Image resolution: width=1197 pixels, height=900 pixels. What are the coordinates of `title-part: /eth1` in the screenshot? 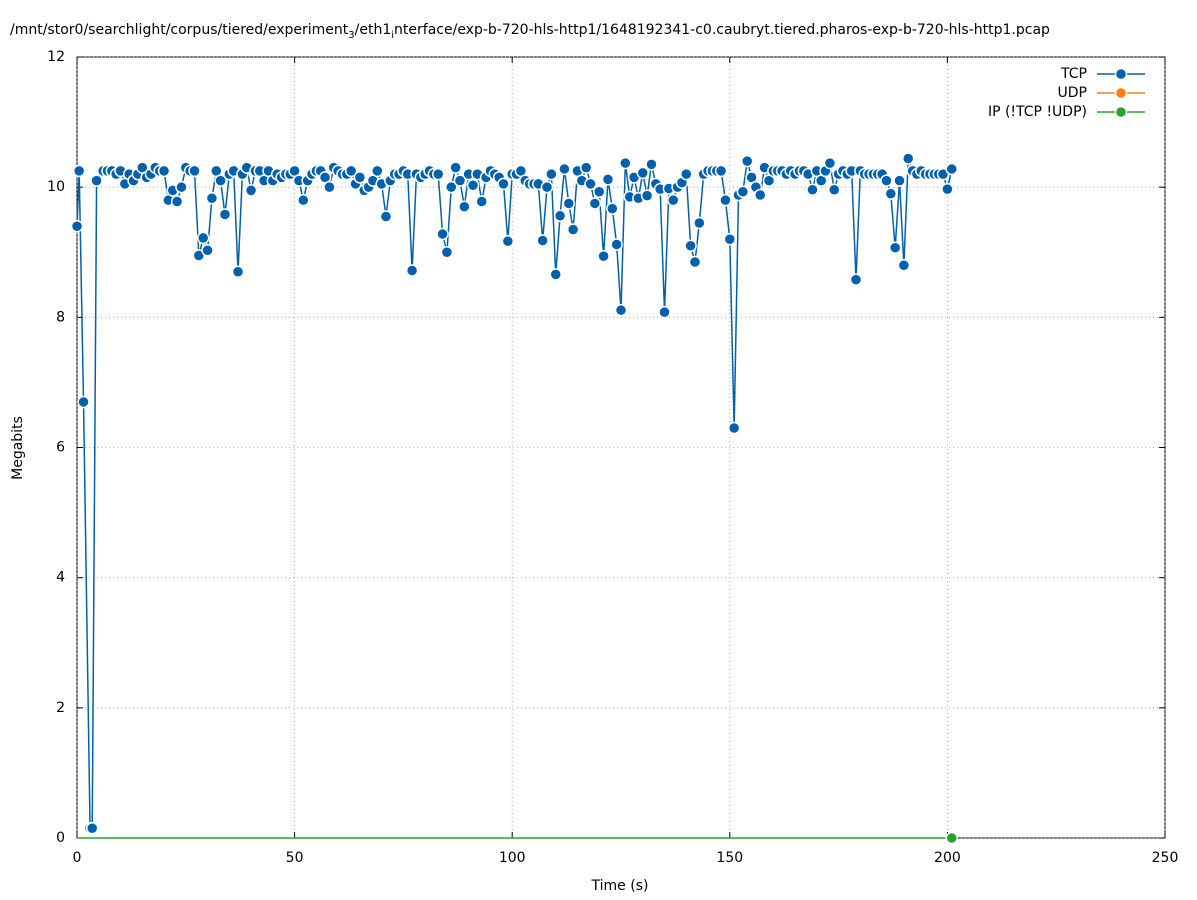 It's located at (373, 30).